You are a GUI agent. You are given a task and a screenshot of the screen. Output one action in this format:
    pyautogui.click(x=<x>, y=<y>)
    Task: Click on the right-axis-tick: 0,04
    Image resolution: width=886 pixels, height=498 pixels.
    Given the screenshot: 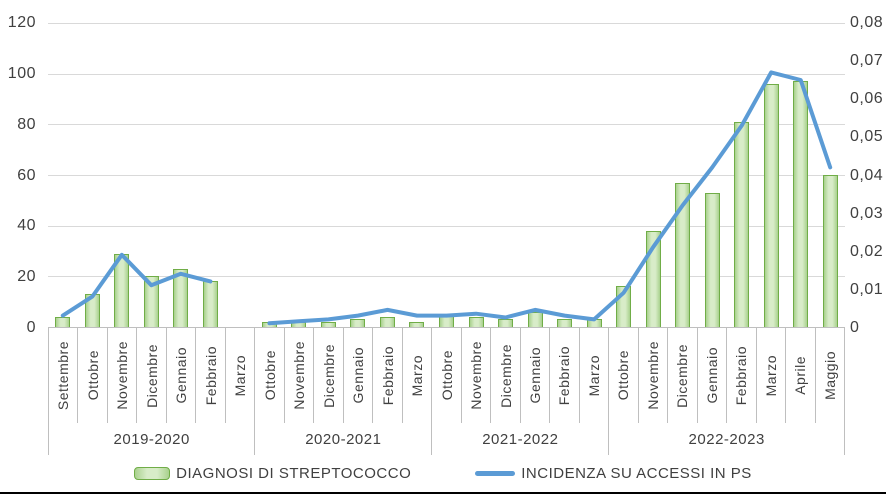 What is the action you would take?
    pyautogui.click(x=867, y=175)
    